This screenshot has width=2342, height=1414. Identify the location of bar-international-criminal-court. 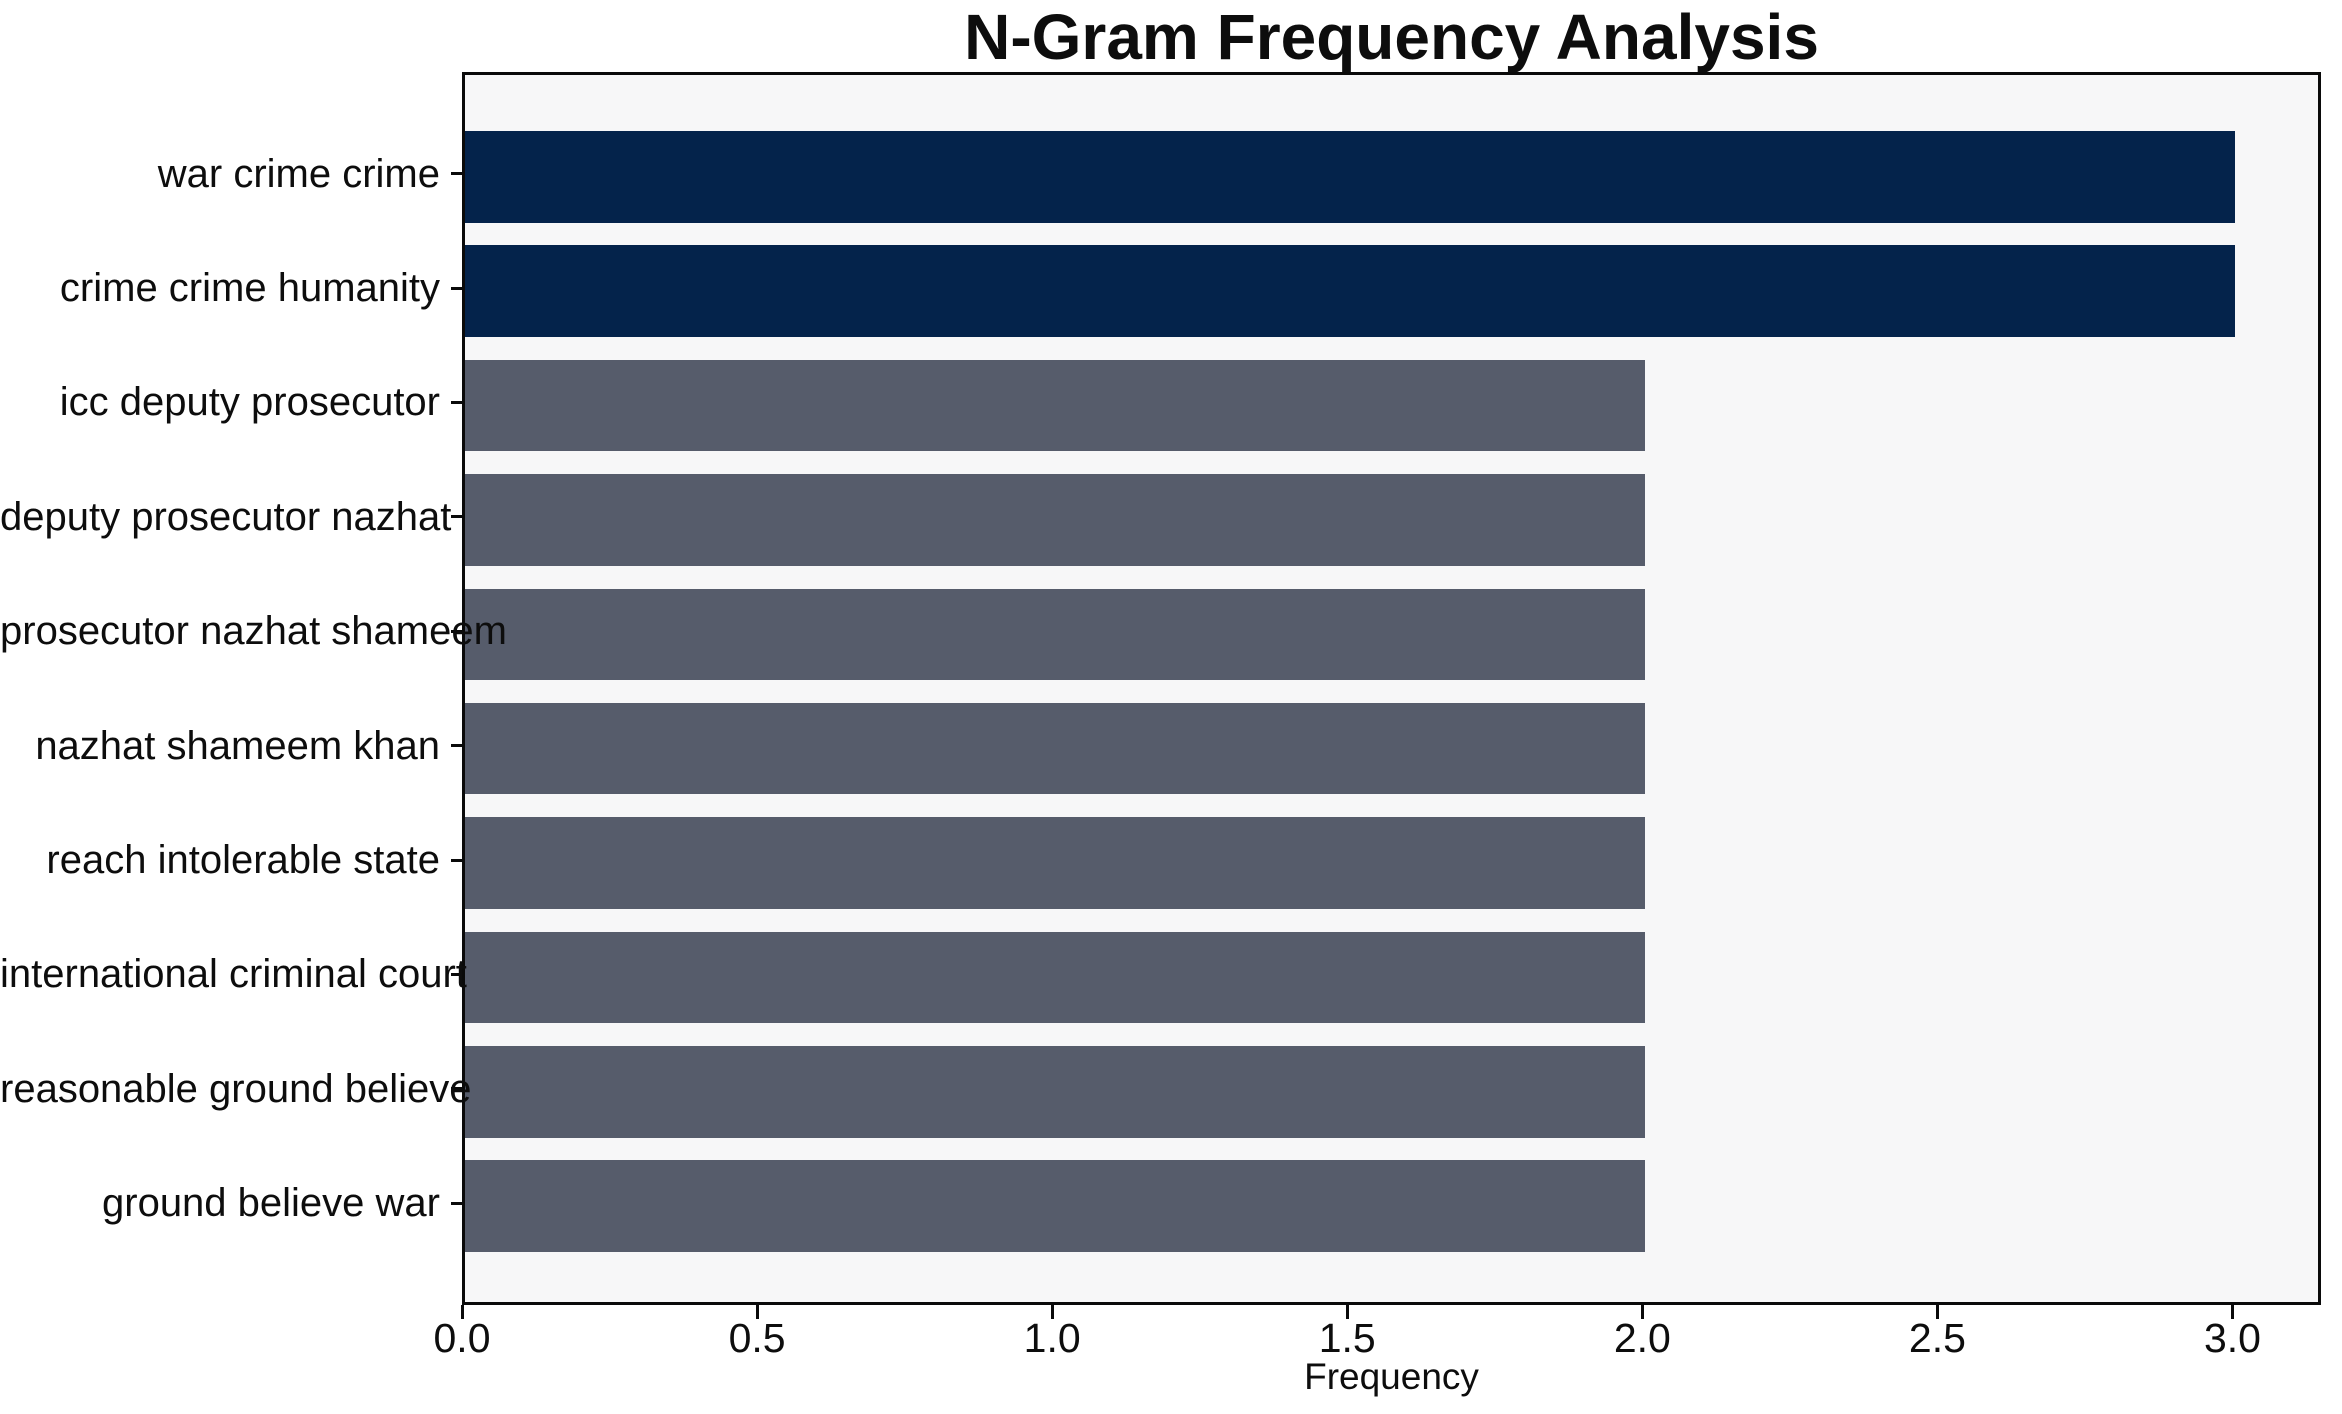
(1055, 977).